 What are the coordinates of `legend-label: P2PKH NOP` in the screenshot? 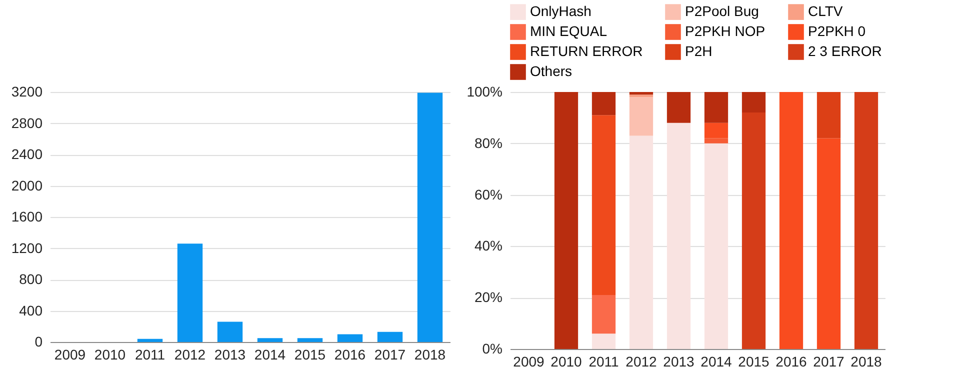 It's located at (725, 31).